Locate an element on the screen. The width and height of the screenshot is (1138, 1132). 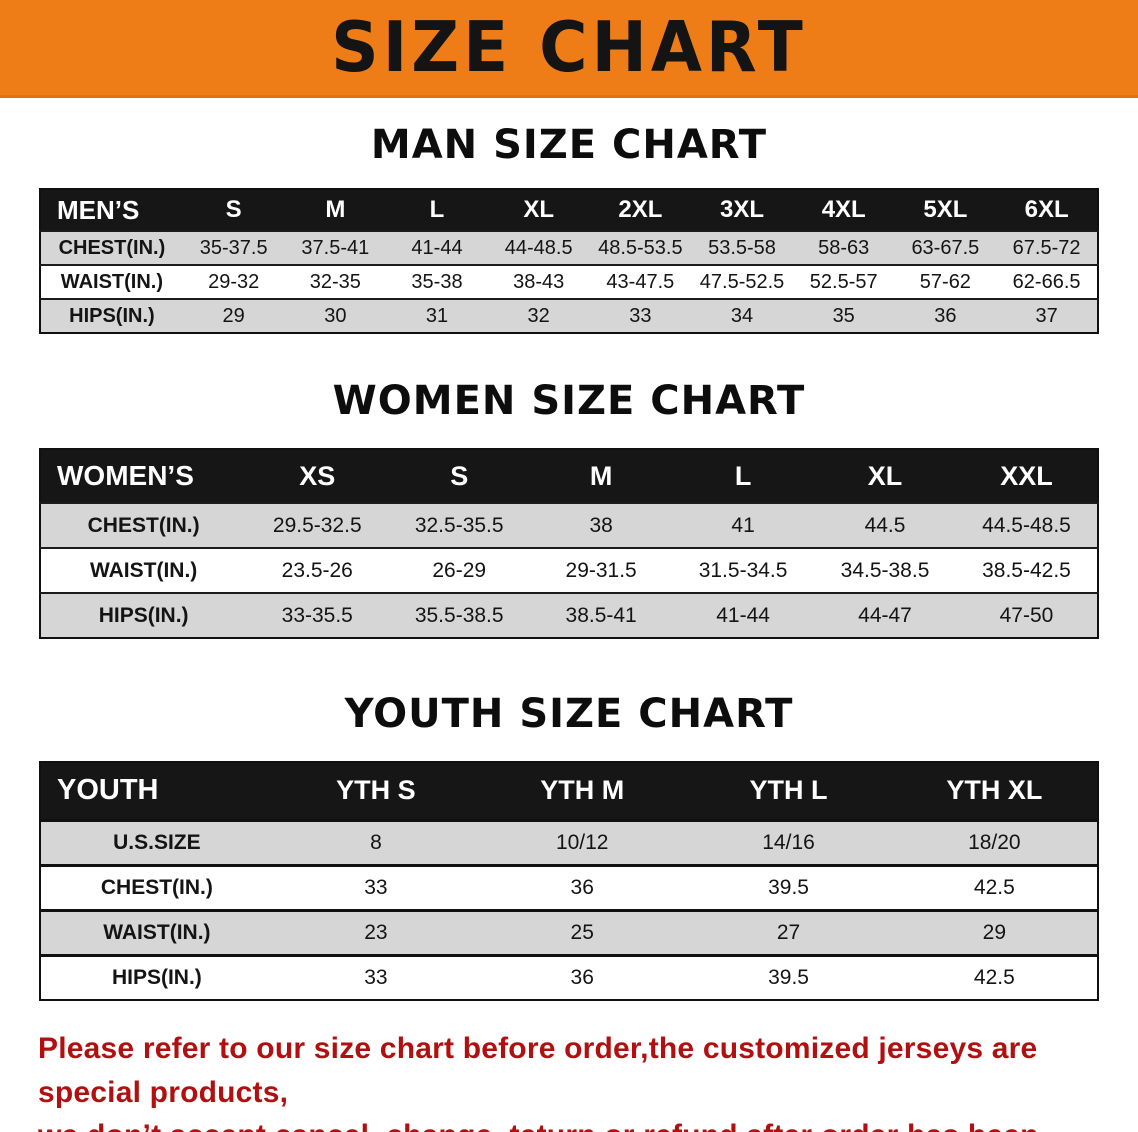
table-header-row: WOMEN’S XS S M L XL XXL is located at coordinates (569, 476).